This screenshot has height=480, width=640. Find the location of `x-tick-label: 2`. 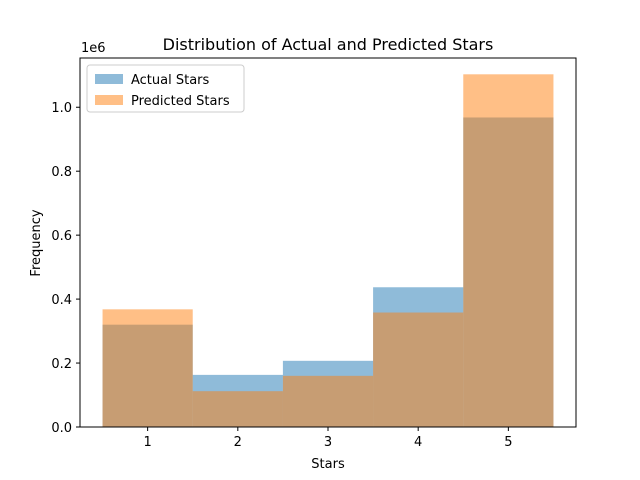

x-tick-label: 2 is located at coordinates (238, 442).